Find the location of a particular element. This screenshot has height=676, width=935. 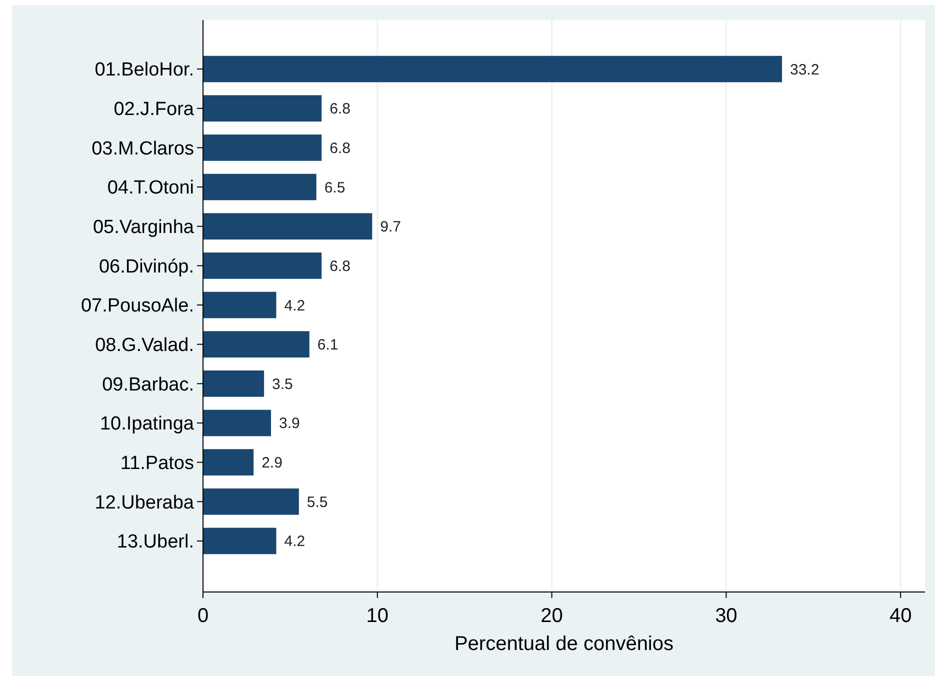

y-tick-label: 11.Patos is located at coordinates (157, 463).